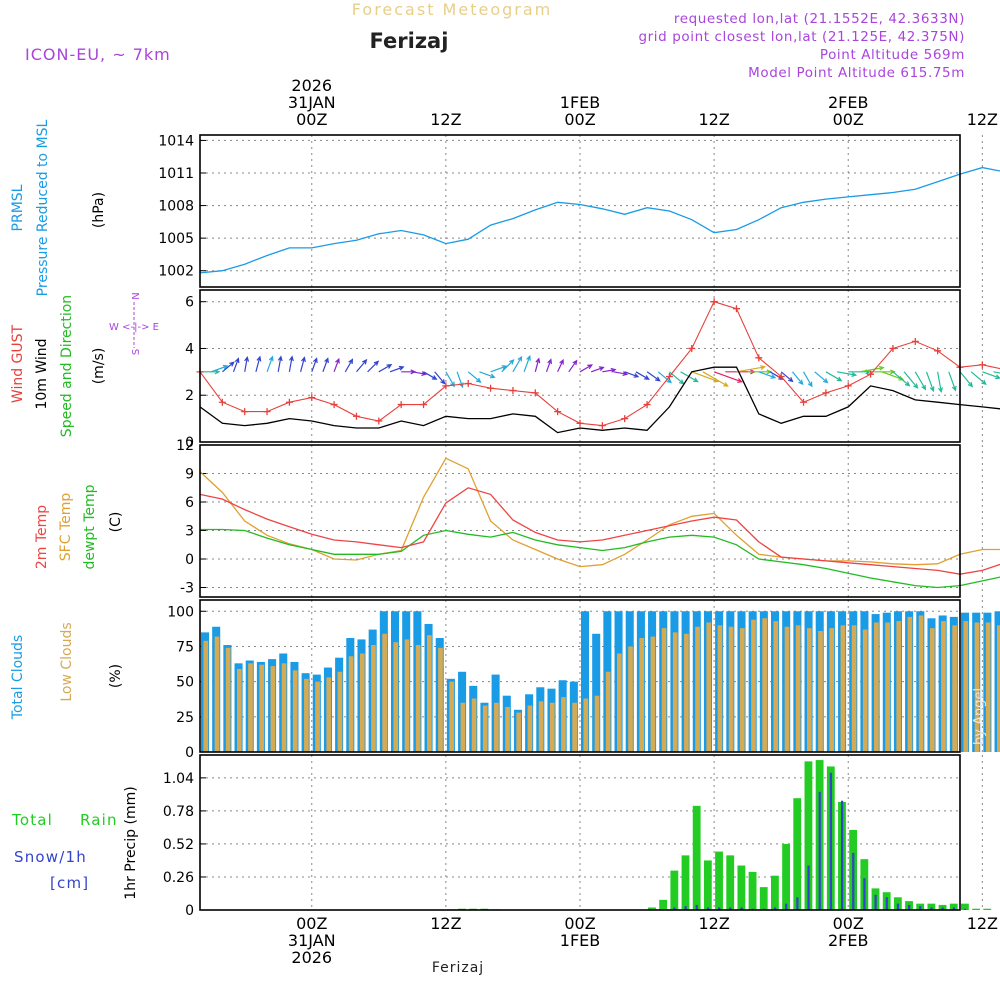 The height and width of the screenshot is (1000, 1000). What do you see at coordinates (189, 349) in the screenshot?
I see `wind-tick-label: 4` at bounding box center [189, 349].